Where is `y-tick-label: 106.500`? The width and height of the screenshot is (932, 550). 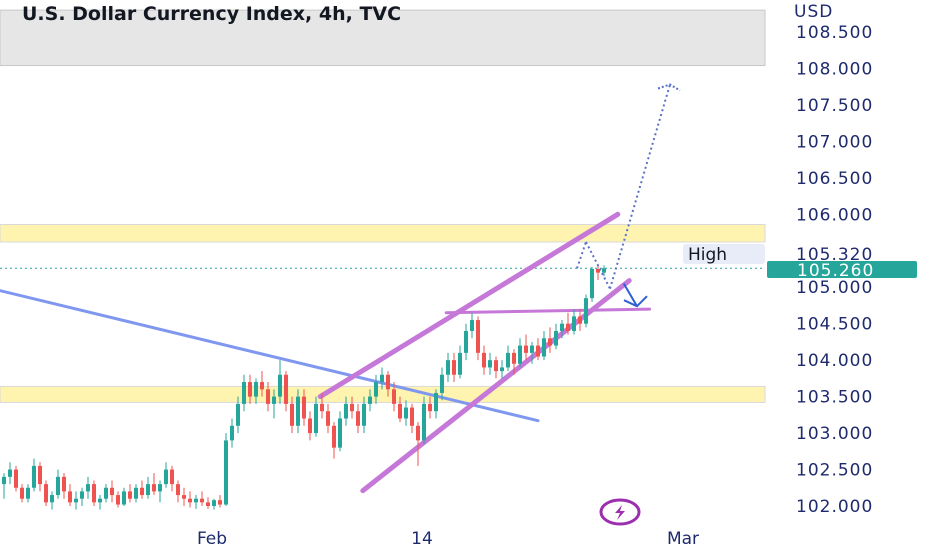
y-tick-label: 106.500 is located at coordinates (834, 179).